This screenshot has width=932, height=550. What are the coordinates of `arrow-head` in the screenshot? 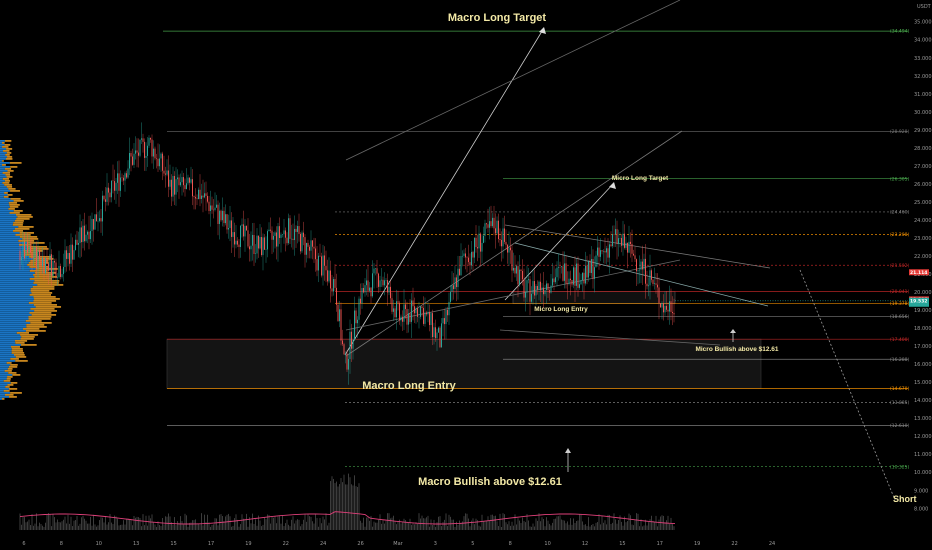 It's located at (733, 331).